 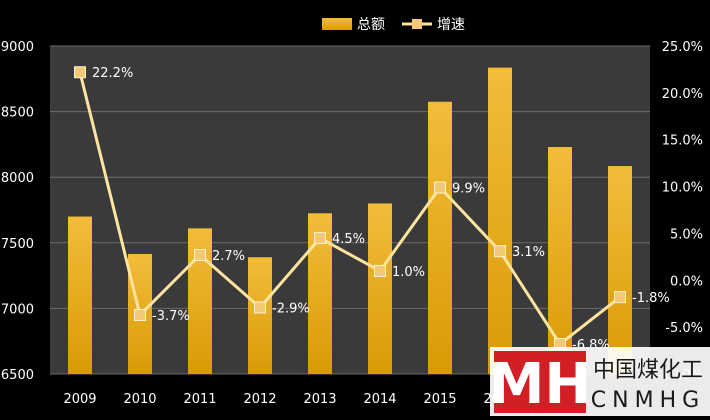 What do you see at coordinates (80, 295) in the screenshot?
I see `bar-2009` at bounding box center [80, 295].